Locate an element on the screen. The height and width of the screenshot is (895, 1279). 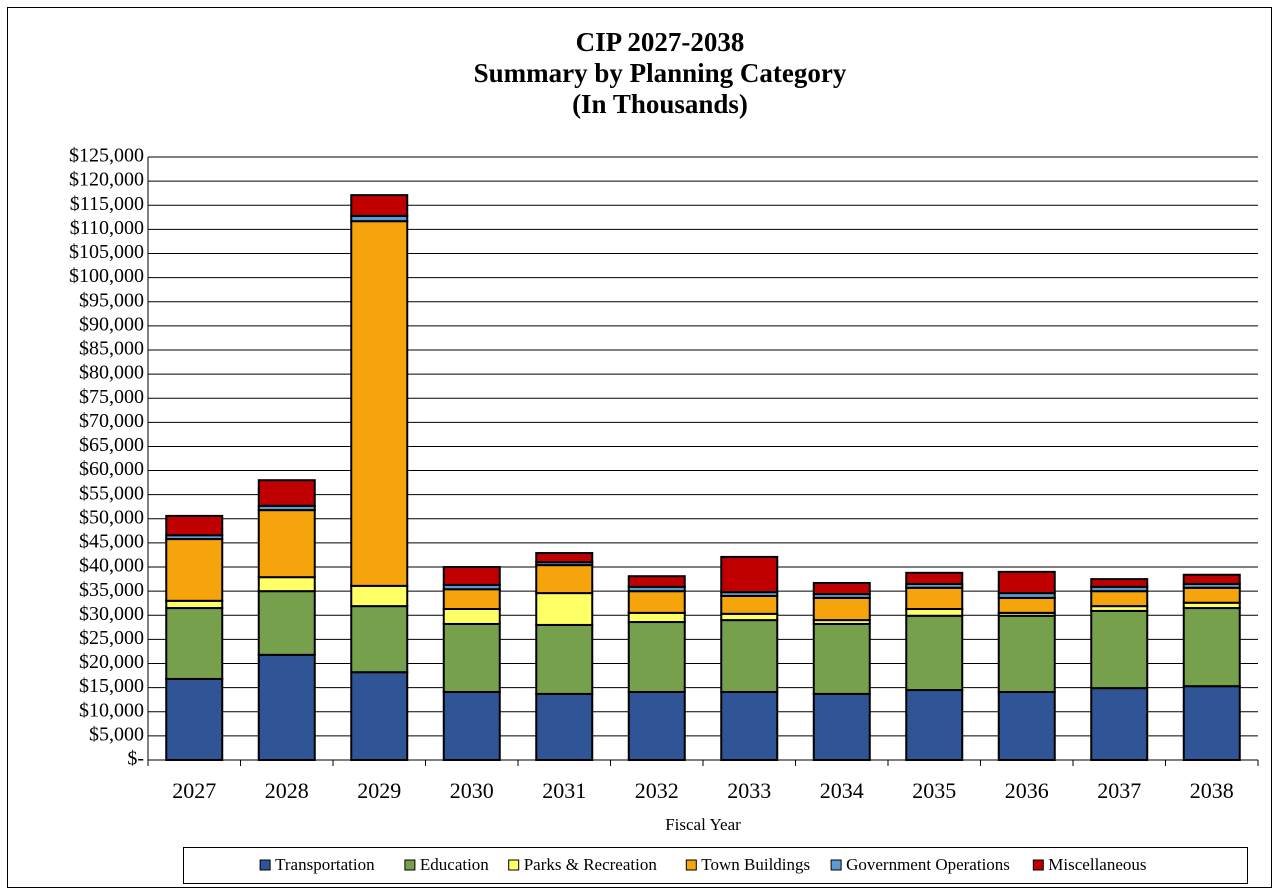
y-tick-label: $50,000 is located at coordinates (111, 517).